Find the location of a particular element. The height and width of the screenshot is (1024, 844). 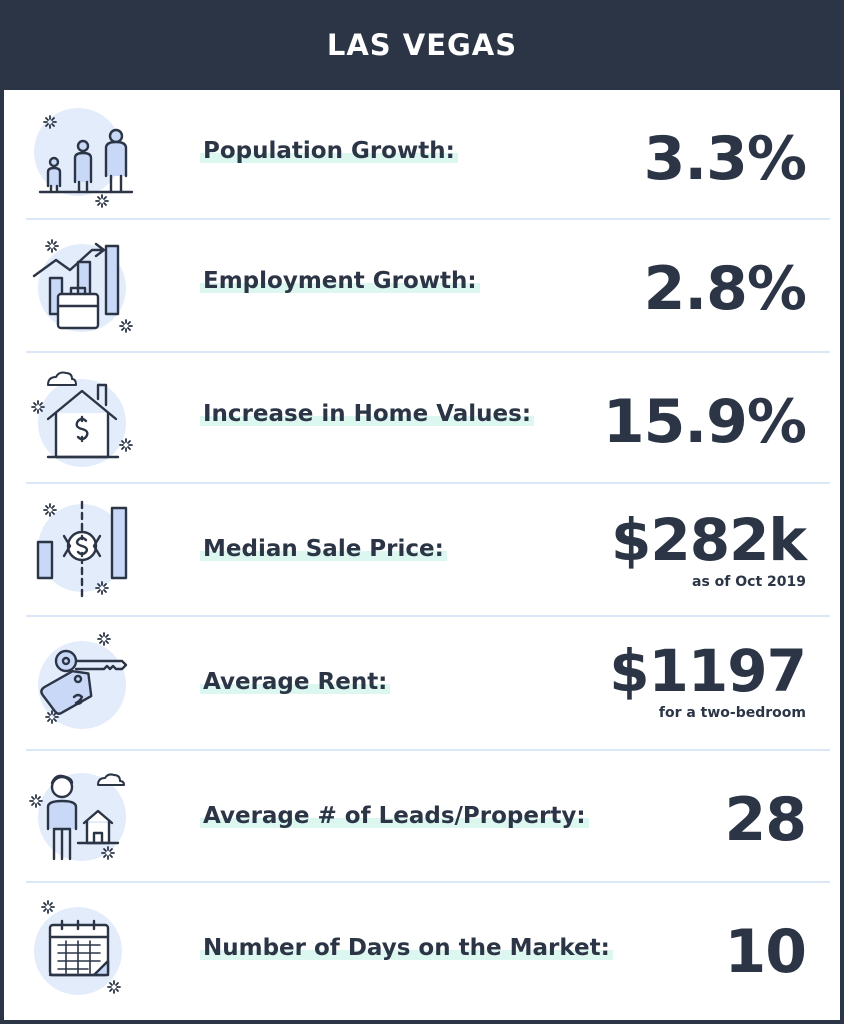

stat-value: 3.3% is located at coordinates (725, 159).